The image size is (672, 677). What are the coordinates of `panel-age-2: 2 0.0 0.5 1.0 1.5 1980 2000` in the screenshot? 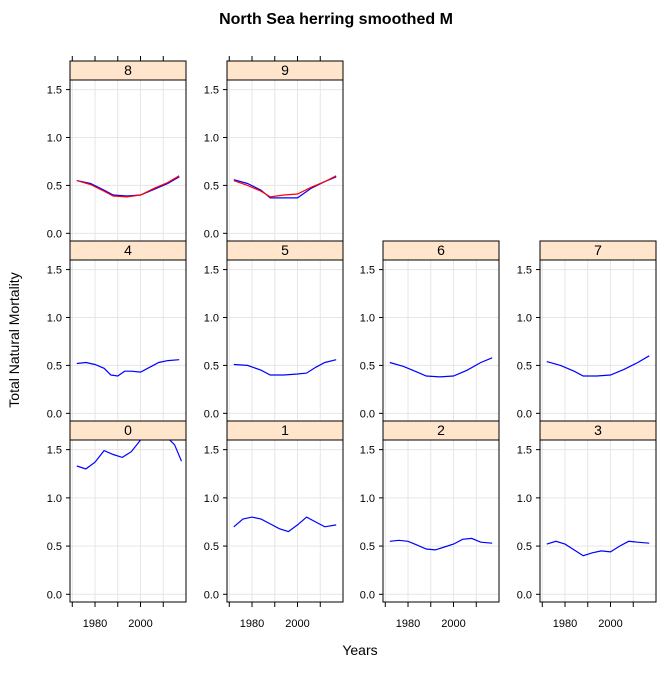 It's located at (430, 525).